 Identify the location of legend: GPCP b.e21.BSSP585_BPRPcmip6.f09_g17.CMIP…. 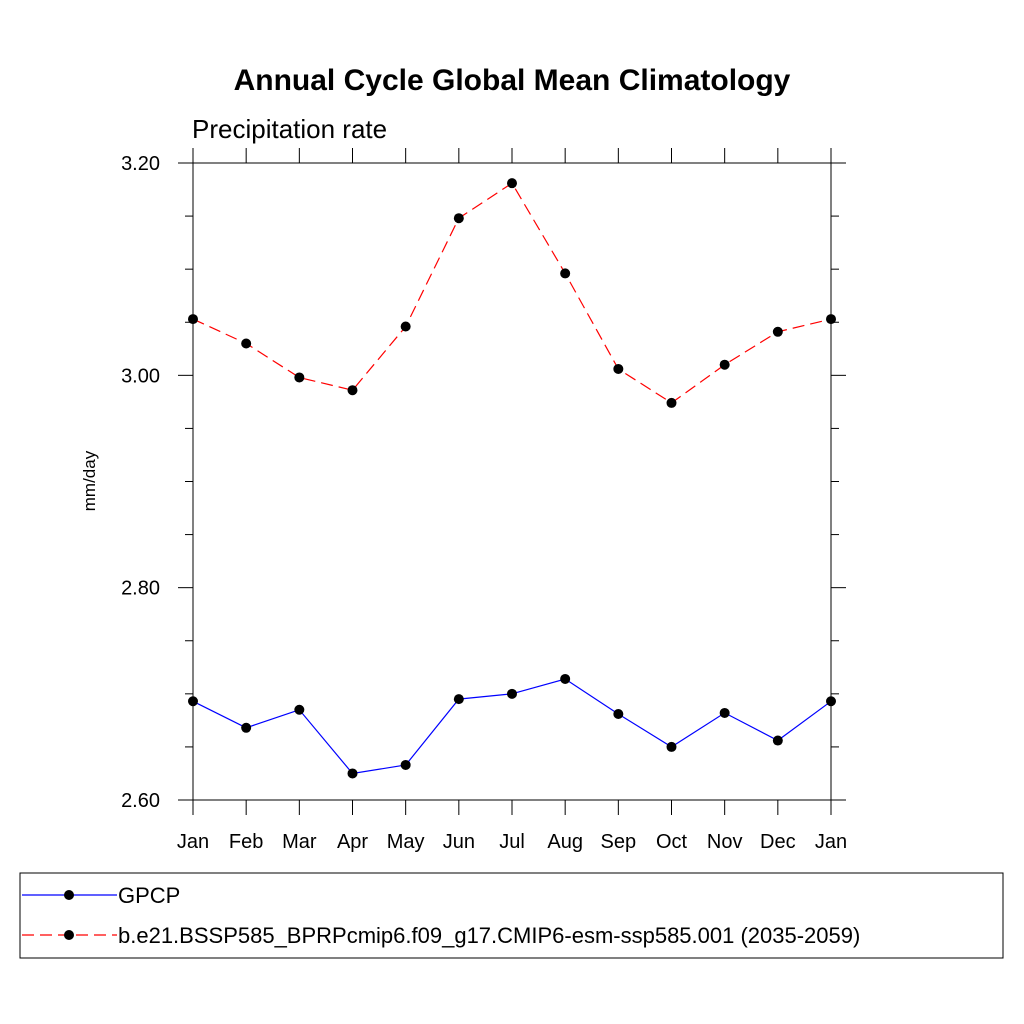
(511, 915).